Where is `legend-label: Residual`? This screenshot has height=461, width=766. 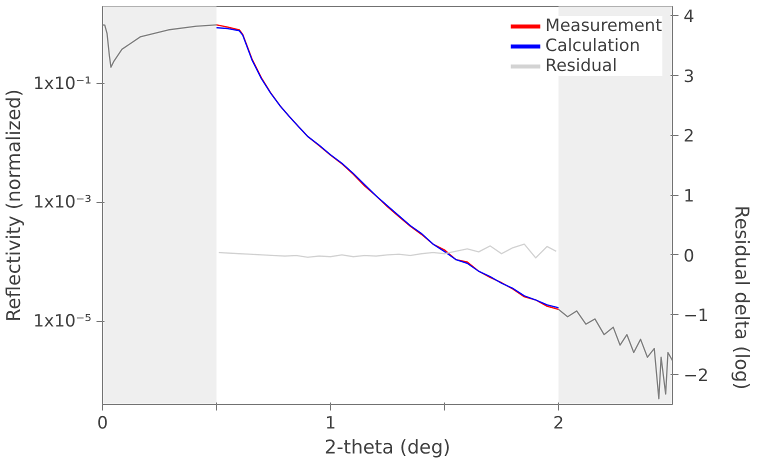
legend-label: Residual is located at coordinates (581, 66).